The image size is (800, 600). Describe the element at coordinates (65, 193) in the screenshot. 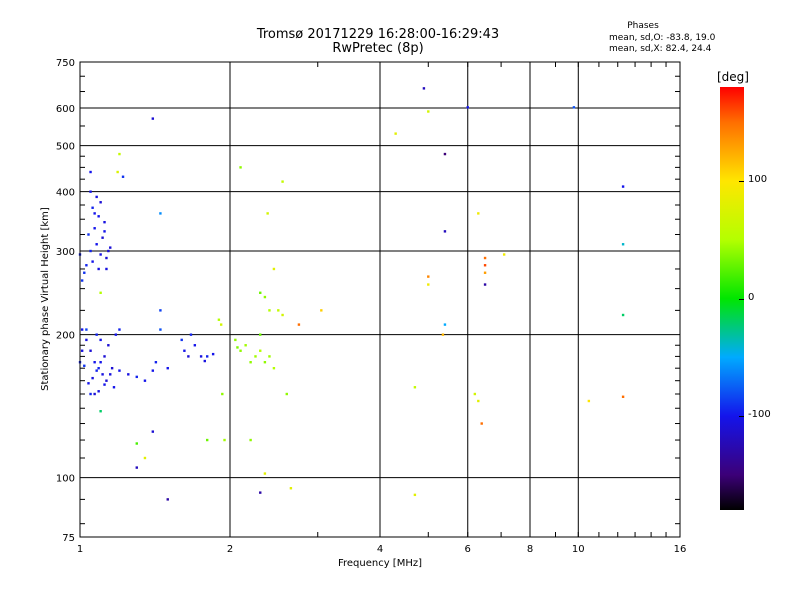

I see `y-tick-label: 400` at that location.